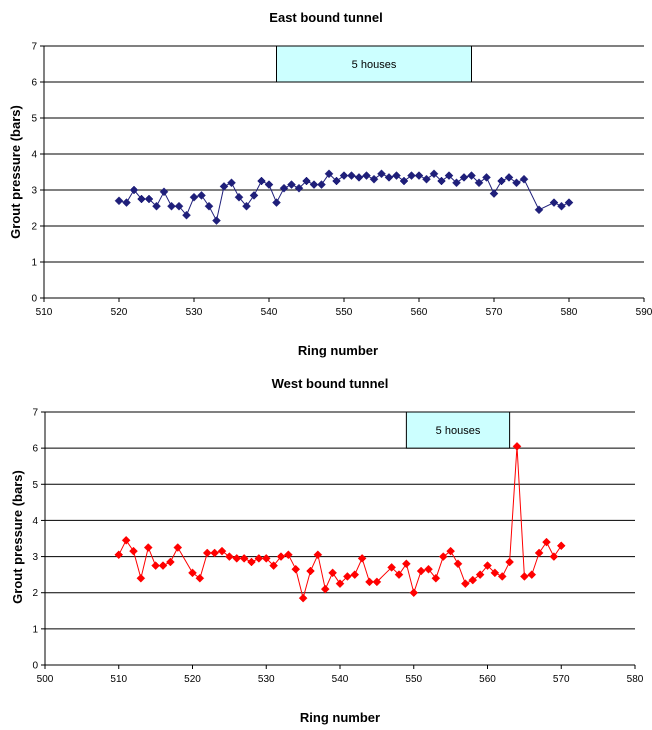 The height and width of the screenshot is (730, 652). I want to click on west-y-tick-label: 0, so click(35, 666).